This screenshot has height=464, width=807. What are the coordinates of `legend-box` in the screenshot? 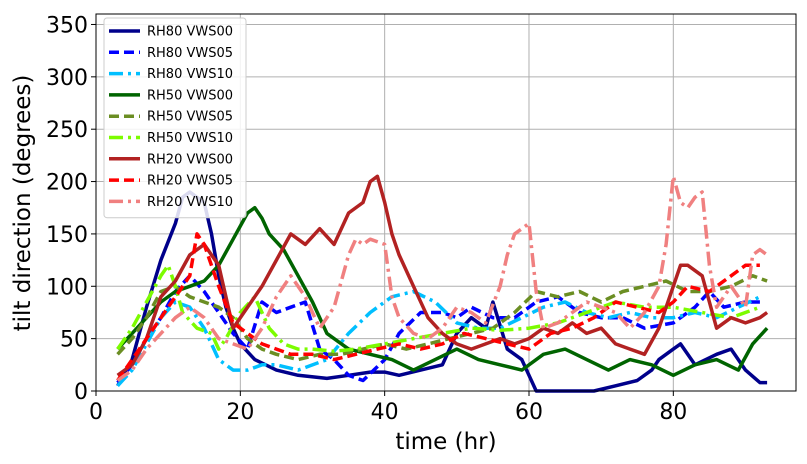 It's located at (175, 118).